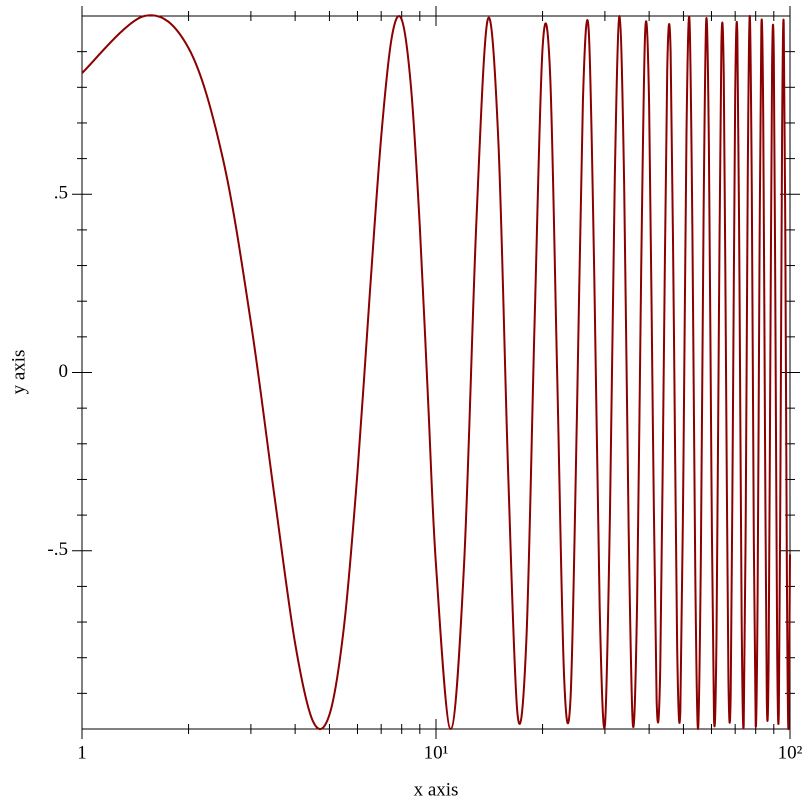  I want to click on y-axis-label: y axis, so click(18, 372).